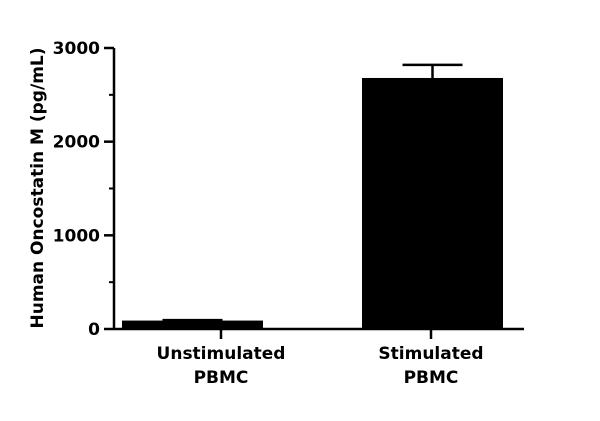 This screenshot has height=421, width=600. I want to click on y-axis-title: Human Oncostatin M (pg/mL), so click(38, 187).